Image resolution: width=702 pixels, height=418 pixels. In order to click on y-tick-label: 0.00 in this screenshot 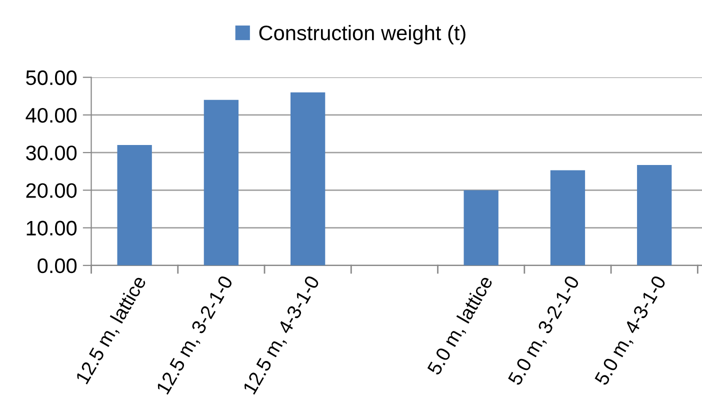, I will do `click(57, 266)`.